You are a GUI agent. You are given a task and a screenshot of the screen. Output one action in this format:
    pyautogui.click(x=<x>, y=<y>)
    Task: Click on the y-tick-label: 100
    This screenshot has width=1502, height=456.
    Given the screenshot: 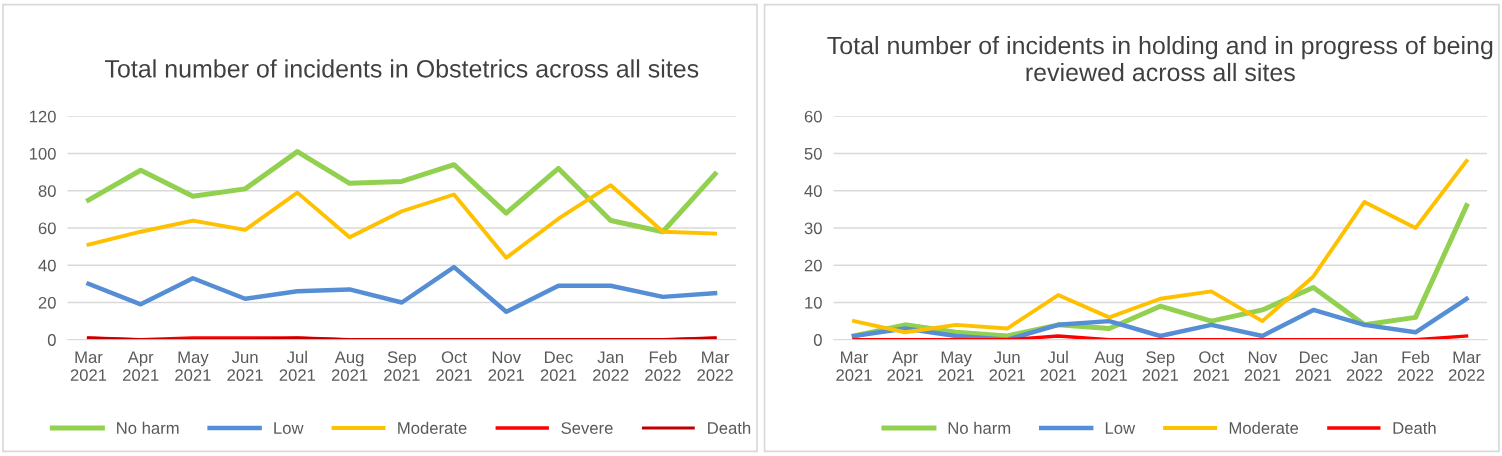 What is the action you would take?
    pyautogui.click(x=42, y=153)
    